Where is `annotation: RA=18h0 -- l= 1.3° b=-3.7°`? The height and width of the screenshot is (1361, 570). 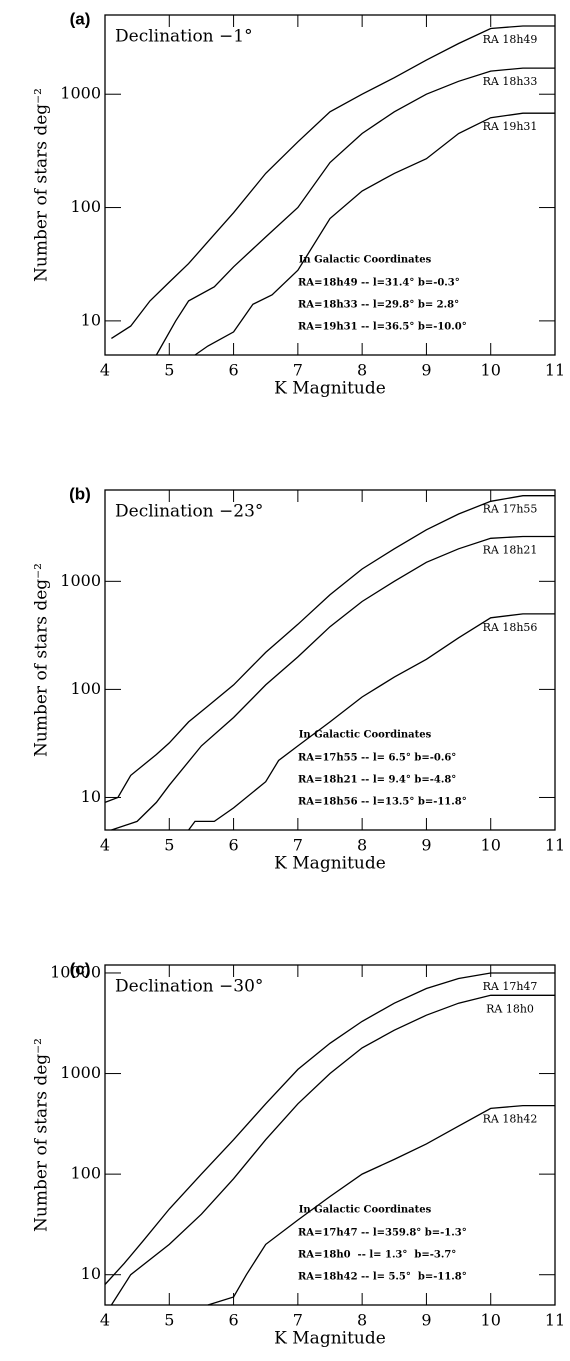 annotation: RA=18h0 -- l= 1.3° b=-3.7° is located at coordinates (377, 1255).